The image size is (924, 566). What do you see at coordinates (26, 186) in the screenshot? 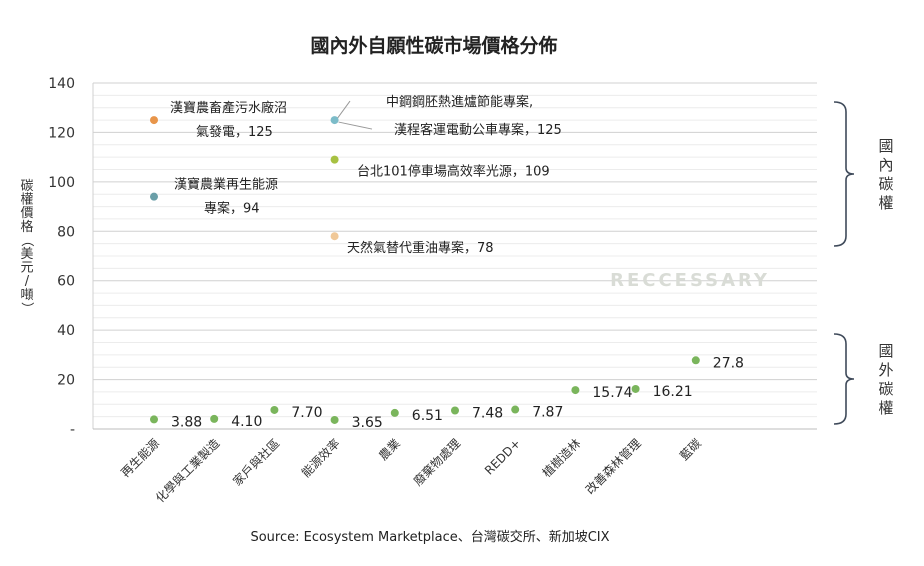
I see `y-axis-label-char: 碳` at bounding box center [26, 186].